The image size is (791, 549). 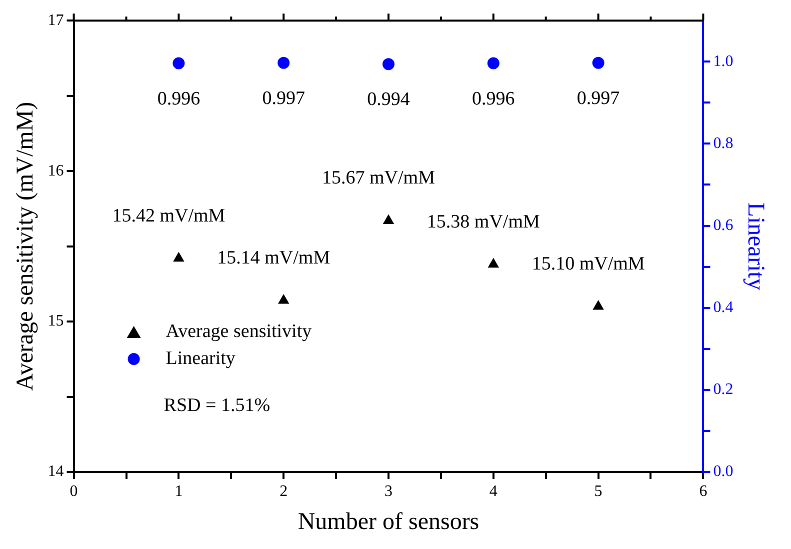 What do you see at coordinates (379, 178) in the screenshot?
I see `data-label: 15.67 mV/mM` at bounding box center [379, 178].